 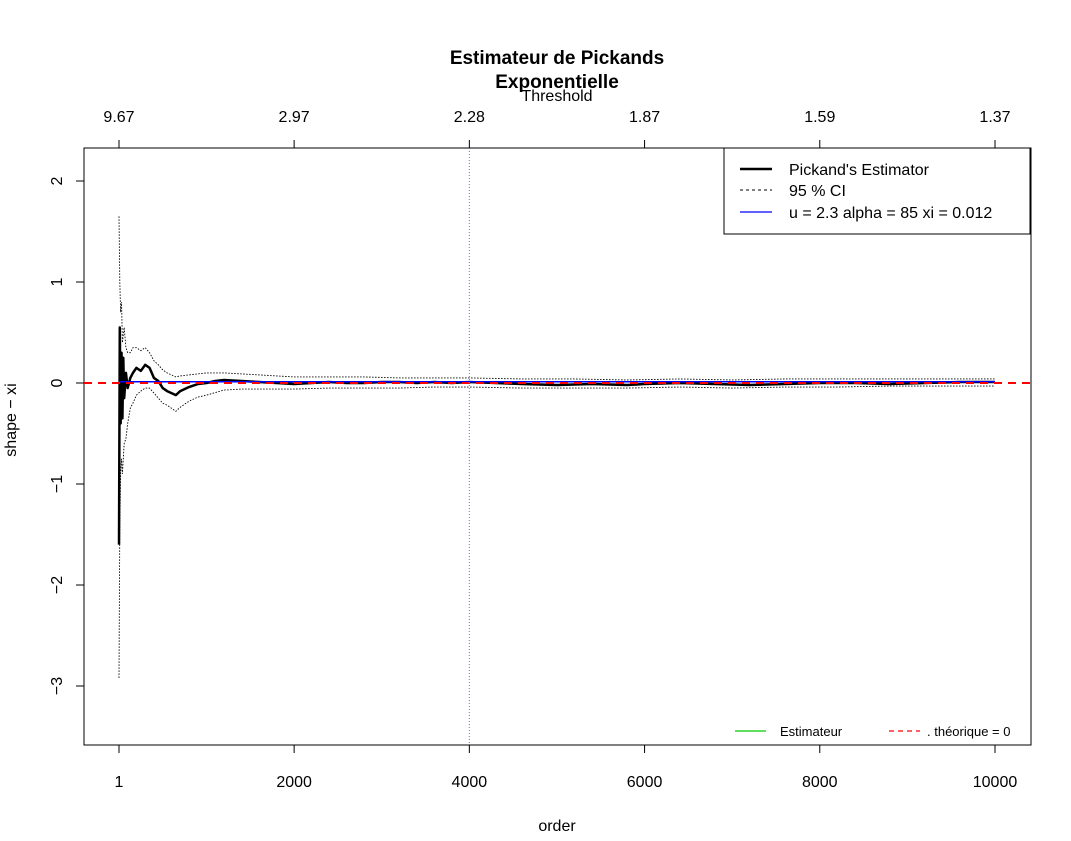 I want to click on chart-subtitle: Exponentielle, so click(x=557, y=82).